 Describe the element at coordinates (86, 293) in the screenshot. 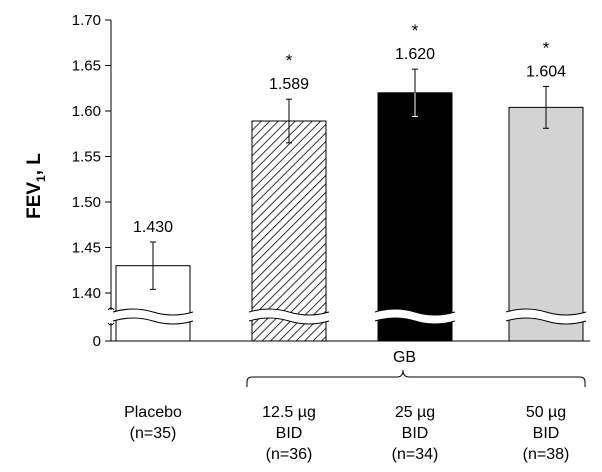

I see `y-tick-label: 1.40` at that location.